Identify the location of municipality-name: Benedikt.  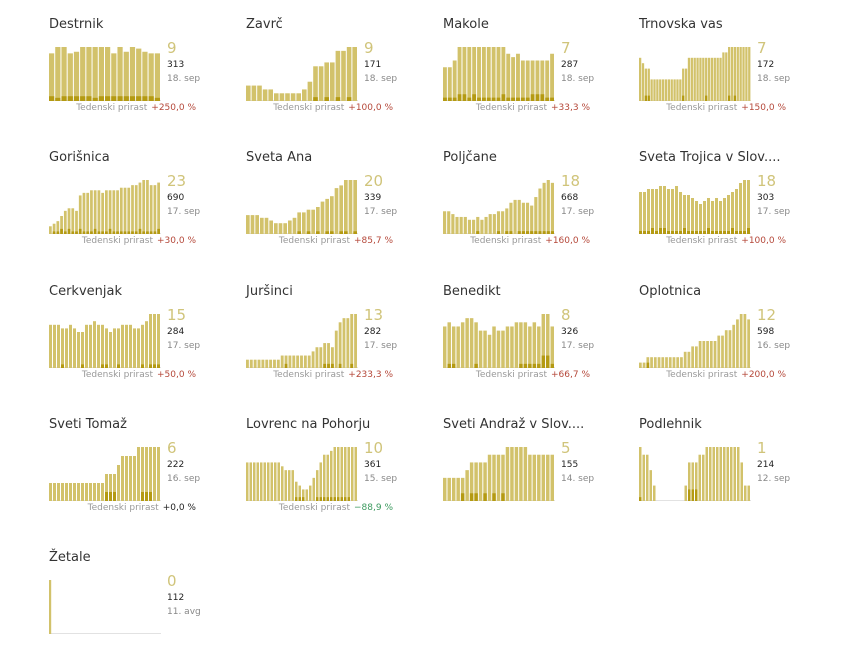
(472, 291).